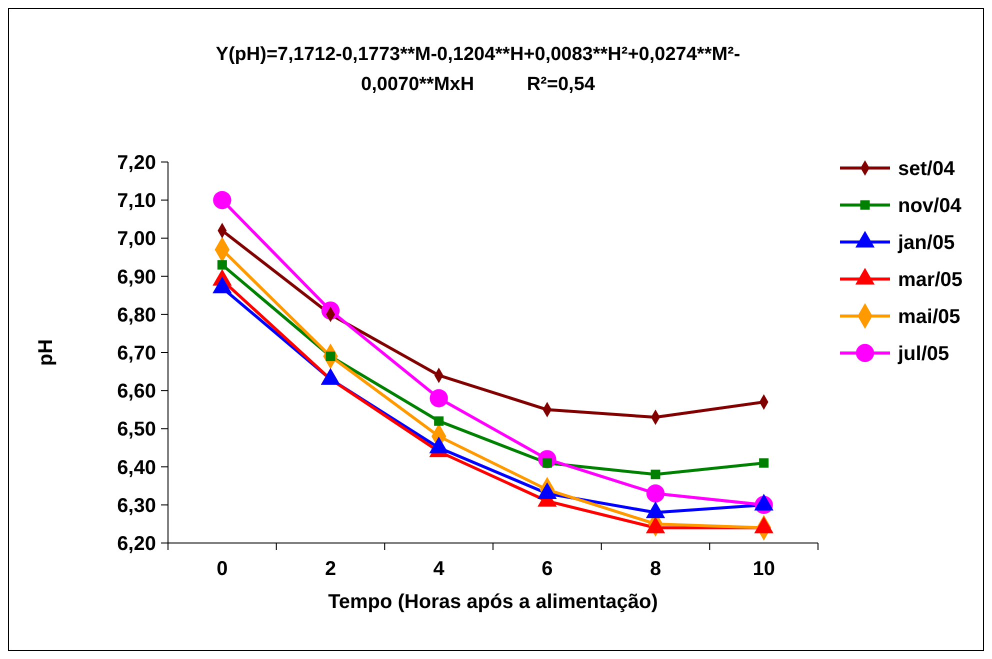 The width and height of the screenshot is (992, 659). I want to click on y-tick-label: 6,30, so click(136, 505).